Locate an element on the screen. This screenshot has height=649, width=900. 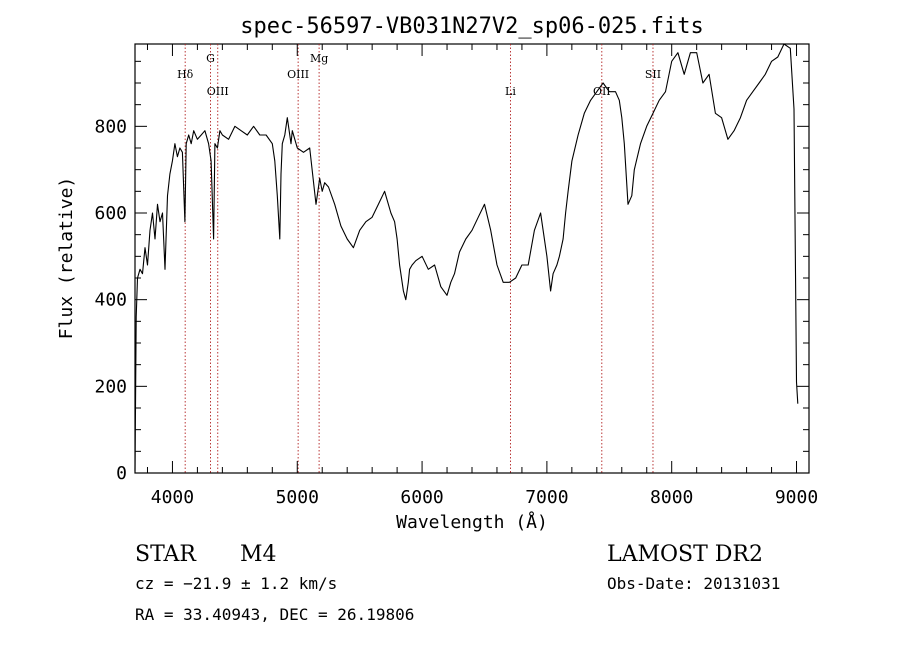
spectral-line-label: G is located at coordinates (210, 58).